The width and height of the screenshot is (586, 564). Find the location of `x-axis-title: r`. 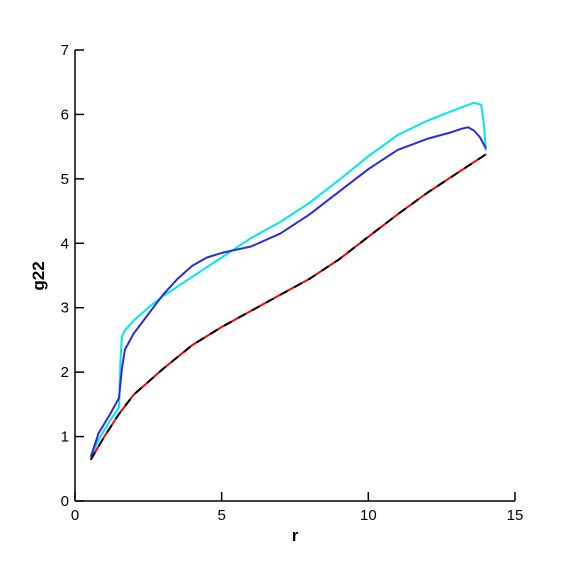

x-axis-title: r is located at coordinates (295, 535).